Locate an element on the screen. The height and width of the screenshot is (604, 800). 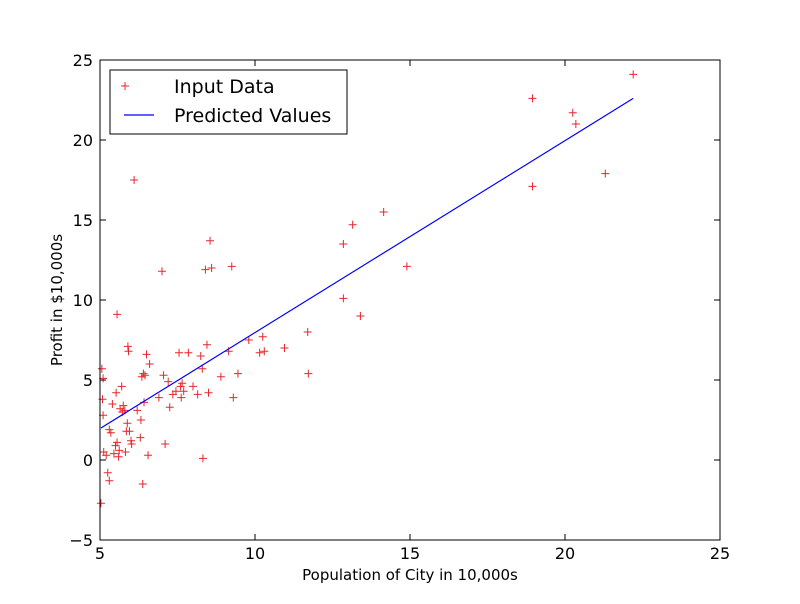
y-tick-label: 0 is located at coordinates (88, 460).